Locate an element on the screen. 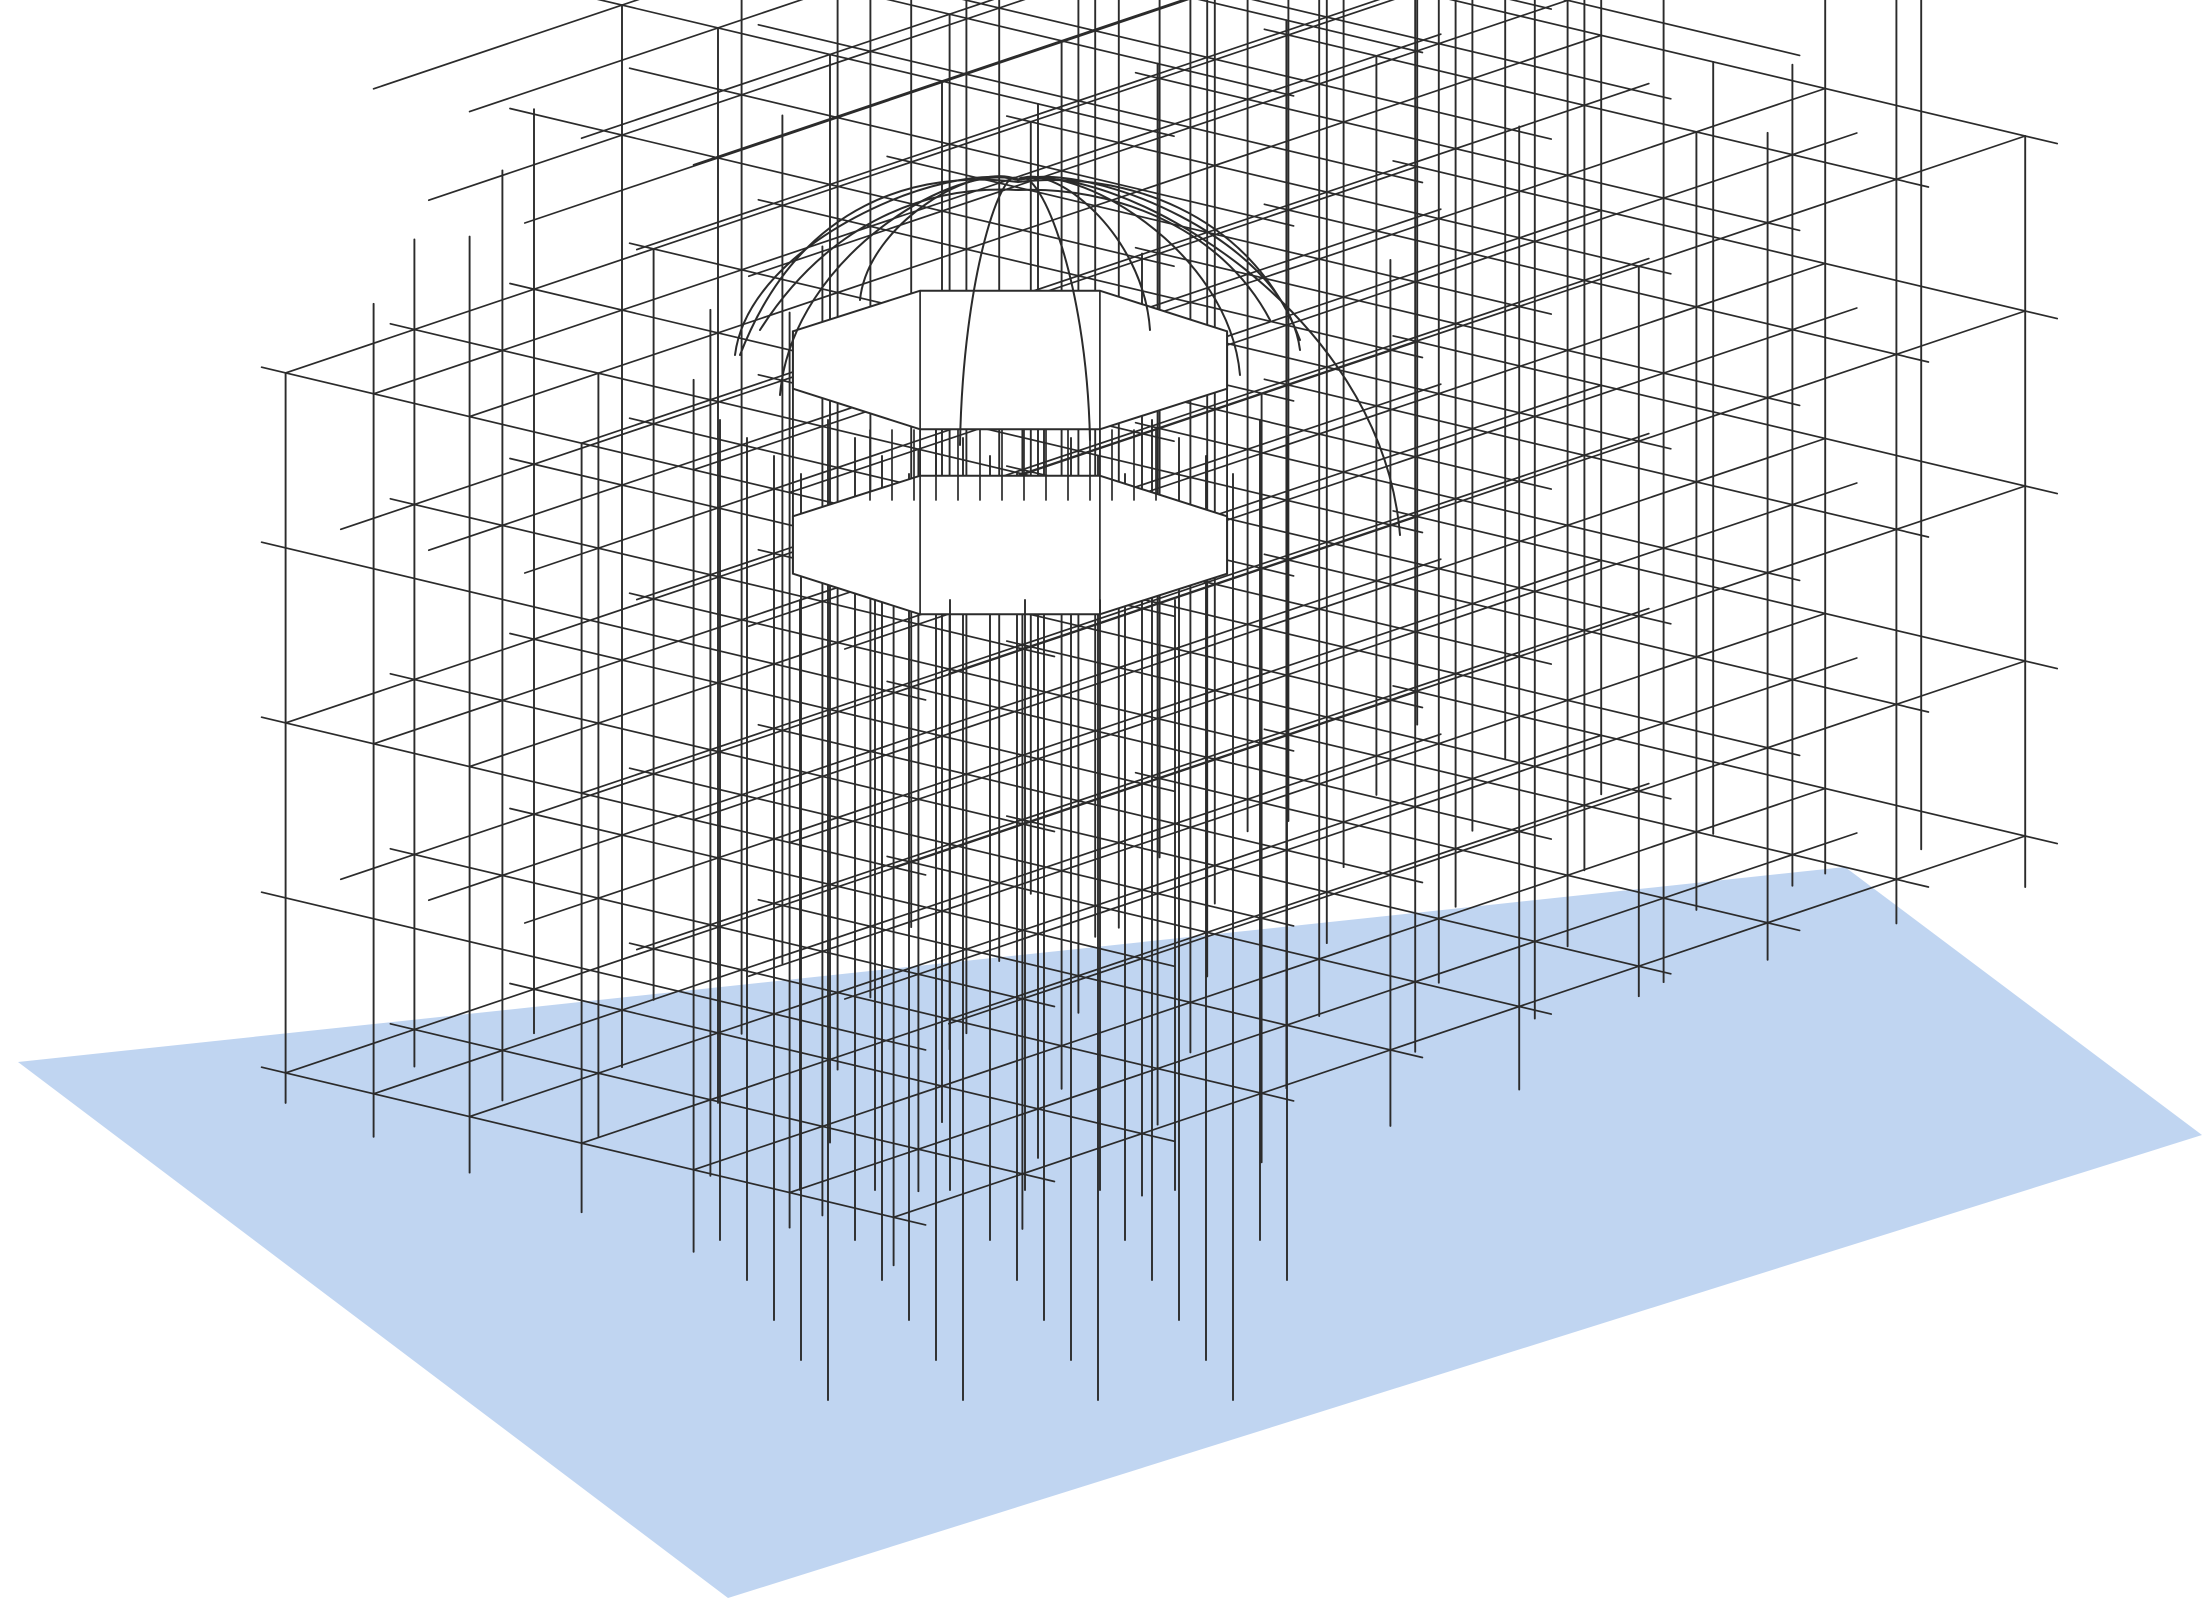  drum-upper-ring is located at coordinates (1010, 360).